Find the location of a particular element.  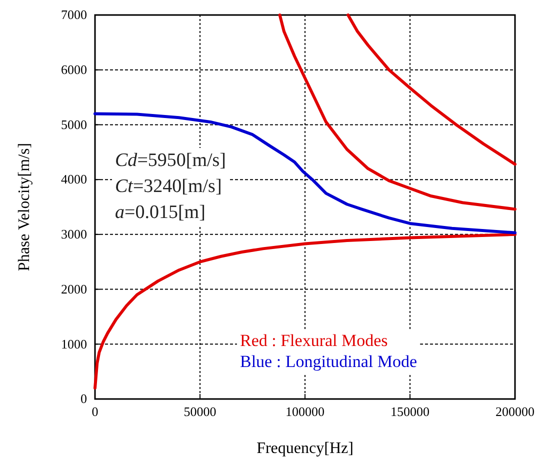

annotation: Cd=5950[m/s] is located at coordinates (170, 160).